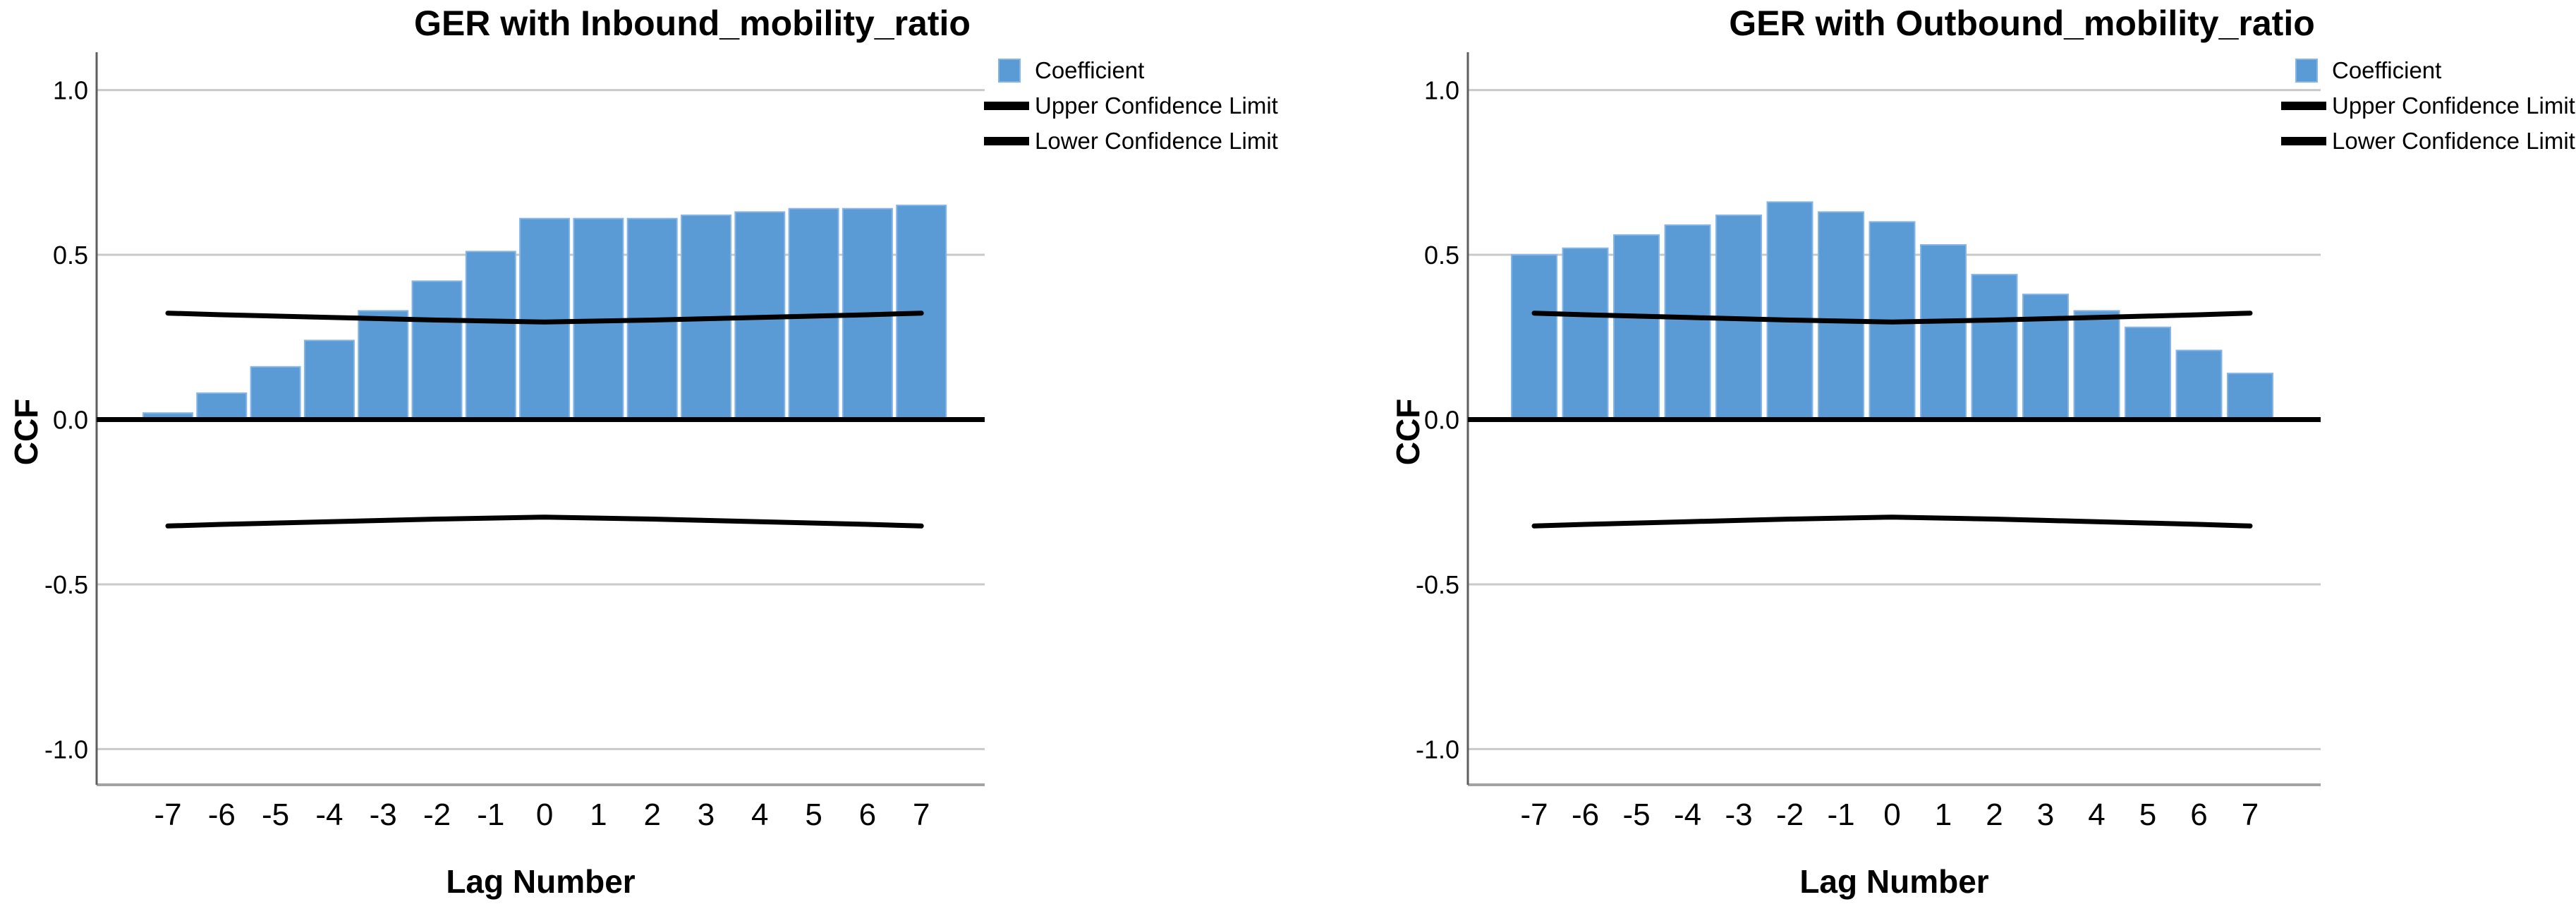 This screenshot has height=909, width=2576. I want to click on chart-title: GER with Outbound_mobility_ratio, so click(2022, 23).